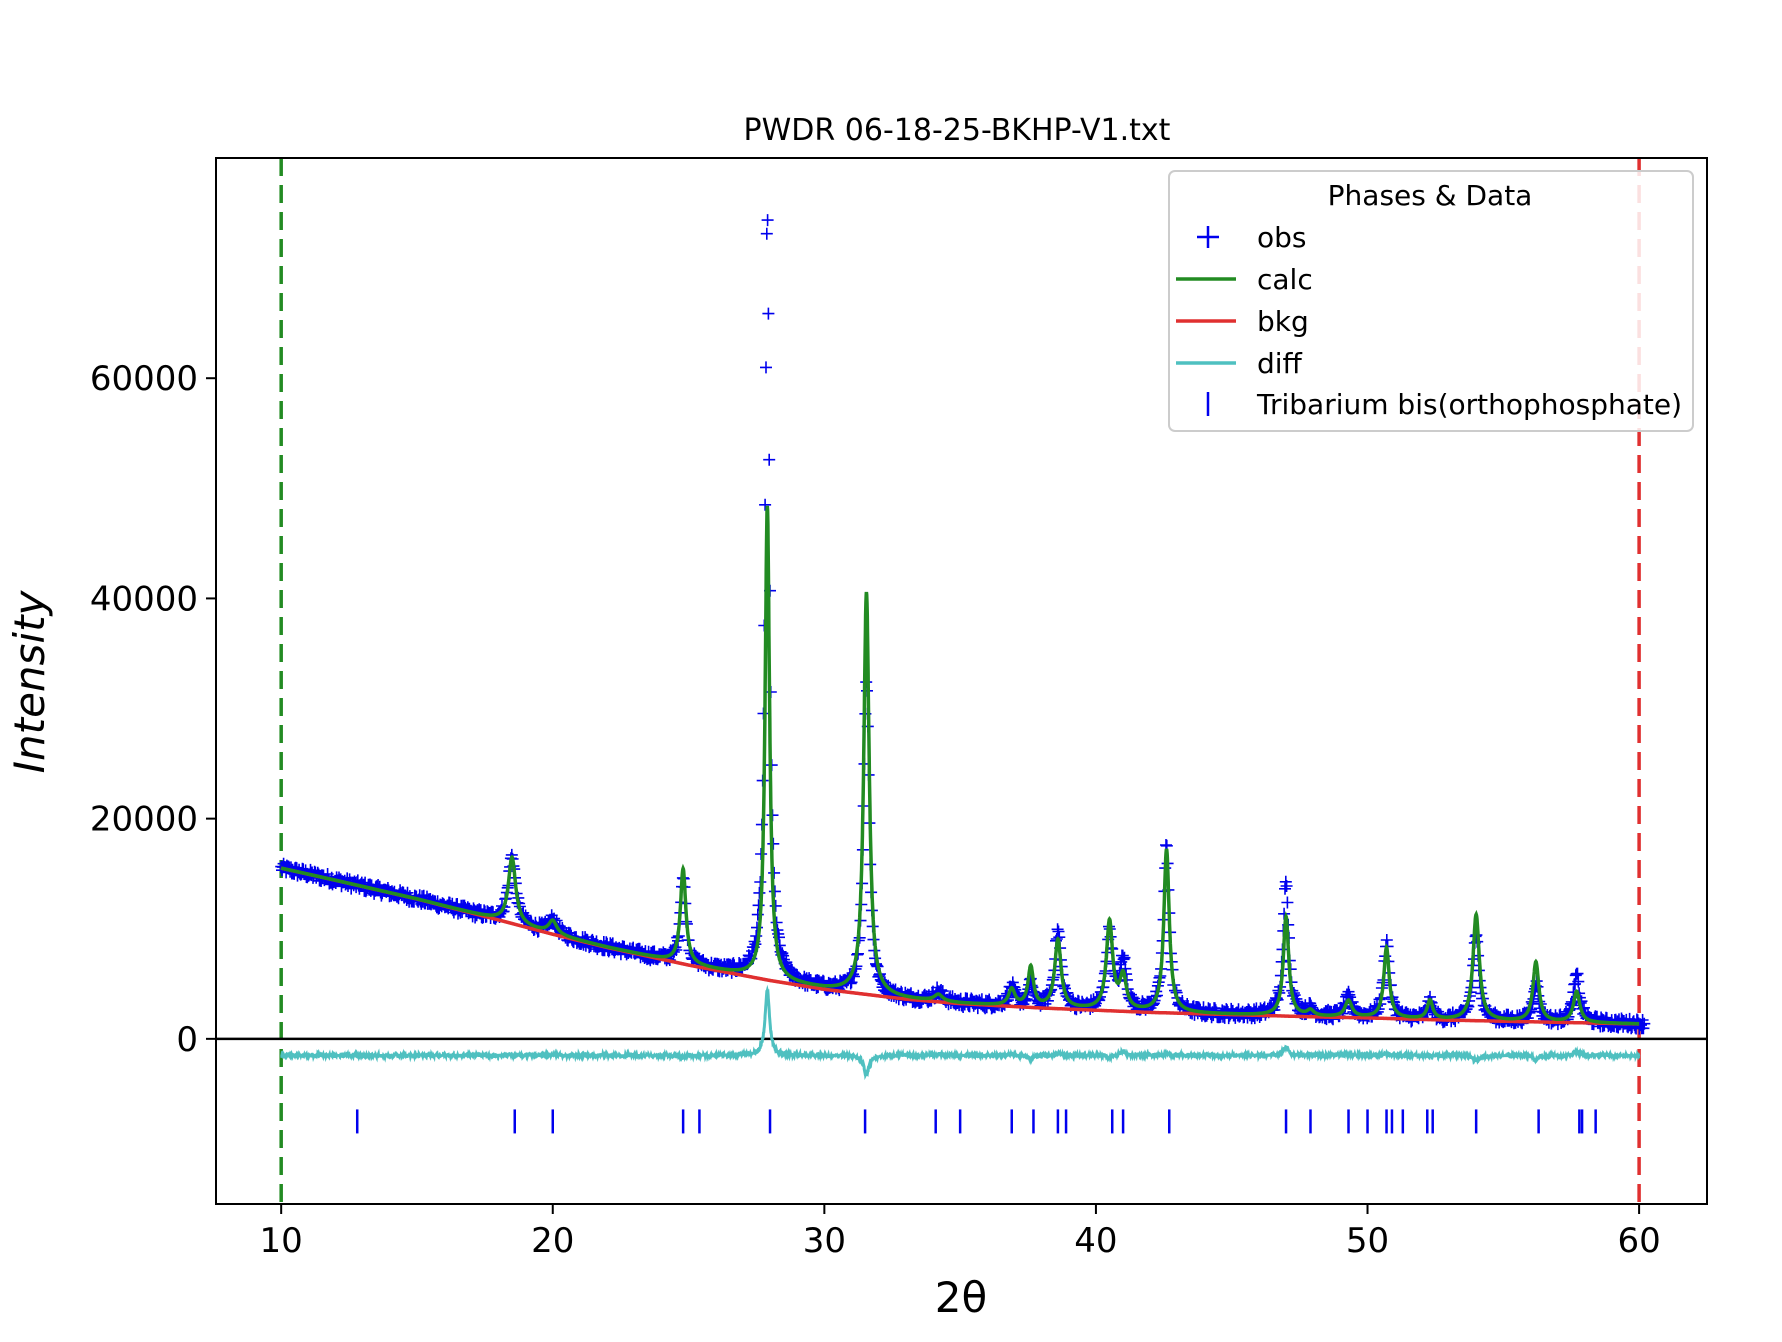  What do you see at coordinates (824, 1241) in the screenshot?
I see `x-tick-label-2: 30` at bounding box center [824, 1241].